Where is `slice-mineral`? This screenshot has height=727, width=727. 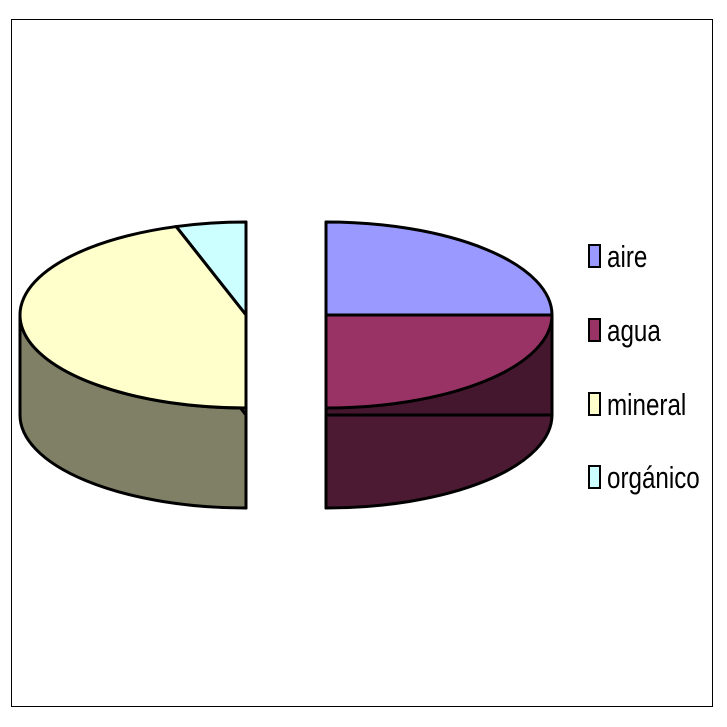
slice-mineral is located at coordinates (133, 367).